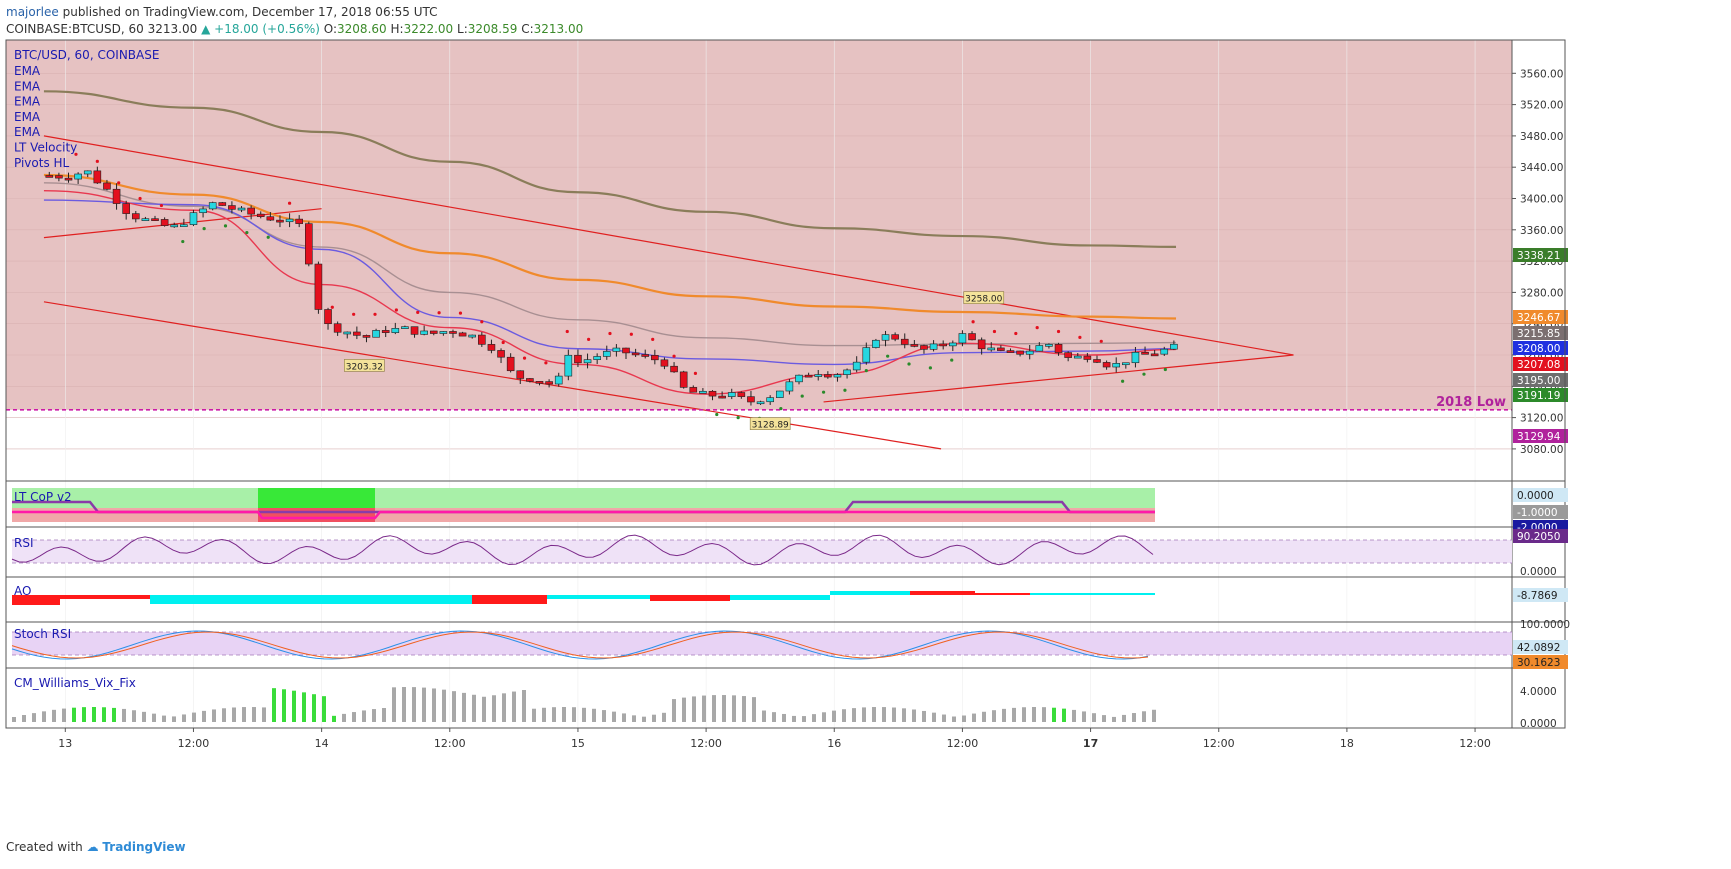 The width and height of the screenshot is (1731, 869). Describe the element at coordinates (24, 543) in the screenshot. I see `rsi-label: RSI` at that location.